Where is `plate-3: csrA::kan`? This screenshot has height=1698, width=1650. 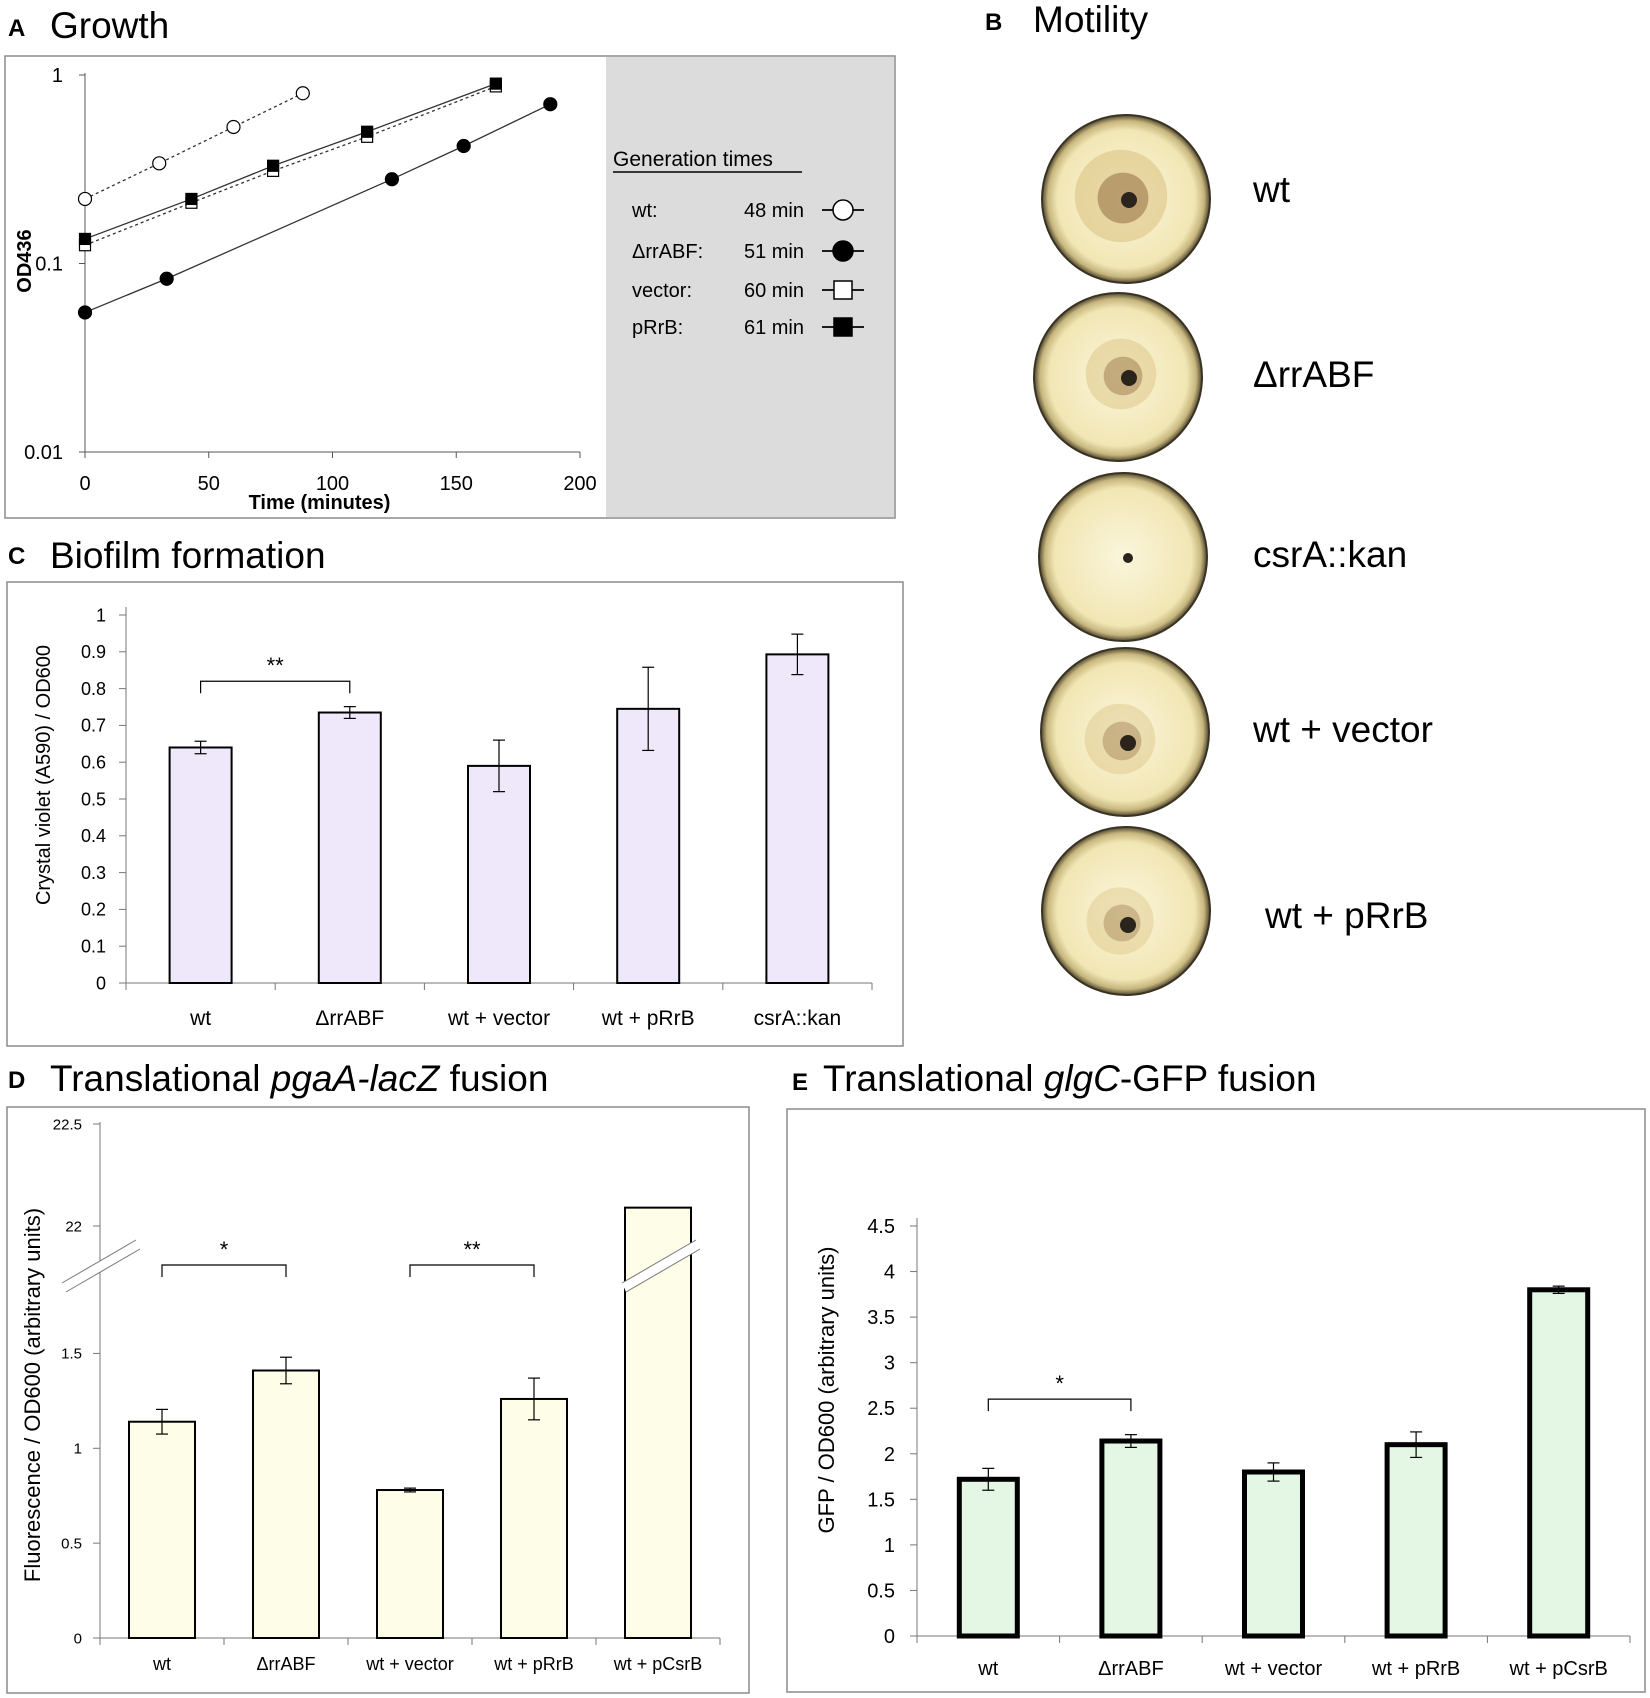
plate-3: csrA::kan is located at coordinates (1222, 557).